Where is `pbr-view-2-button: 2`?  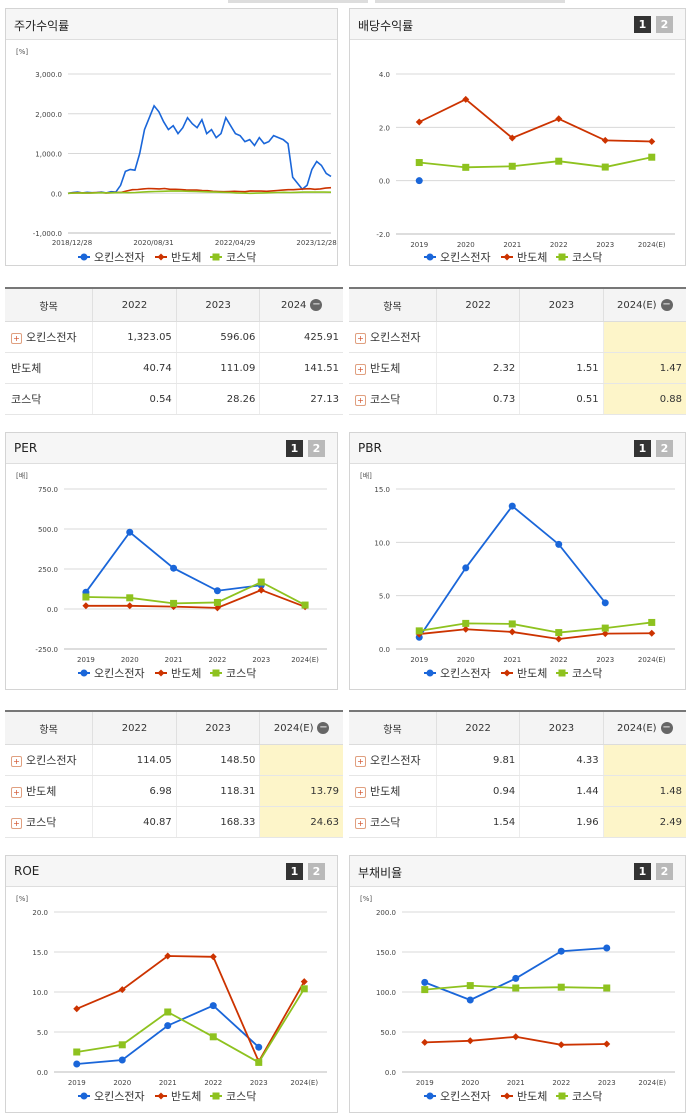 pbr-view-2-button: 2 is located at coordinates (664, 448).